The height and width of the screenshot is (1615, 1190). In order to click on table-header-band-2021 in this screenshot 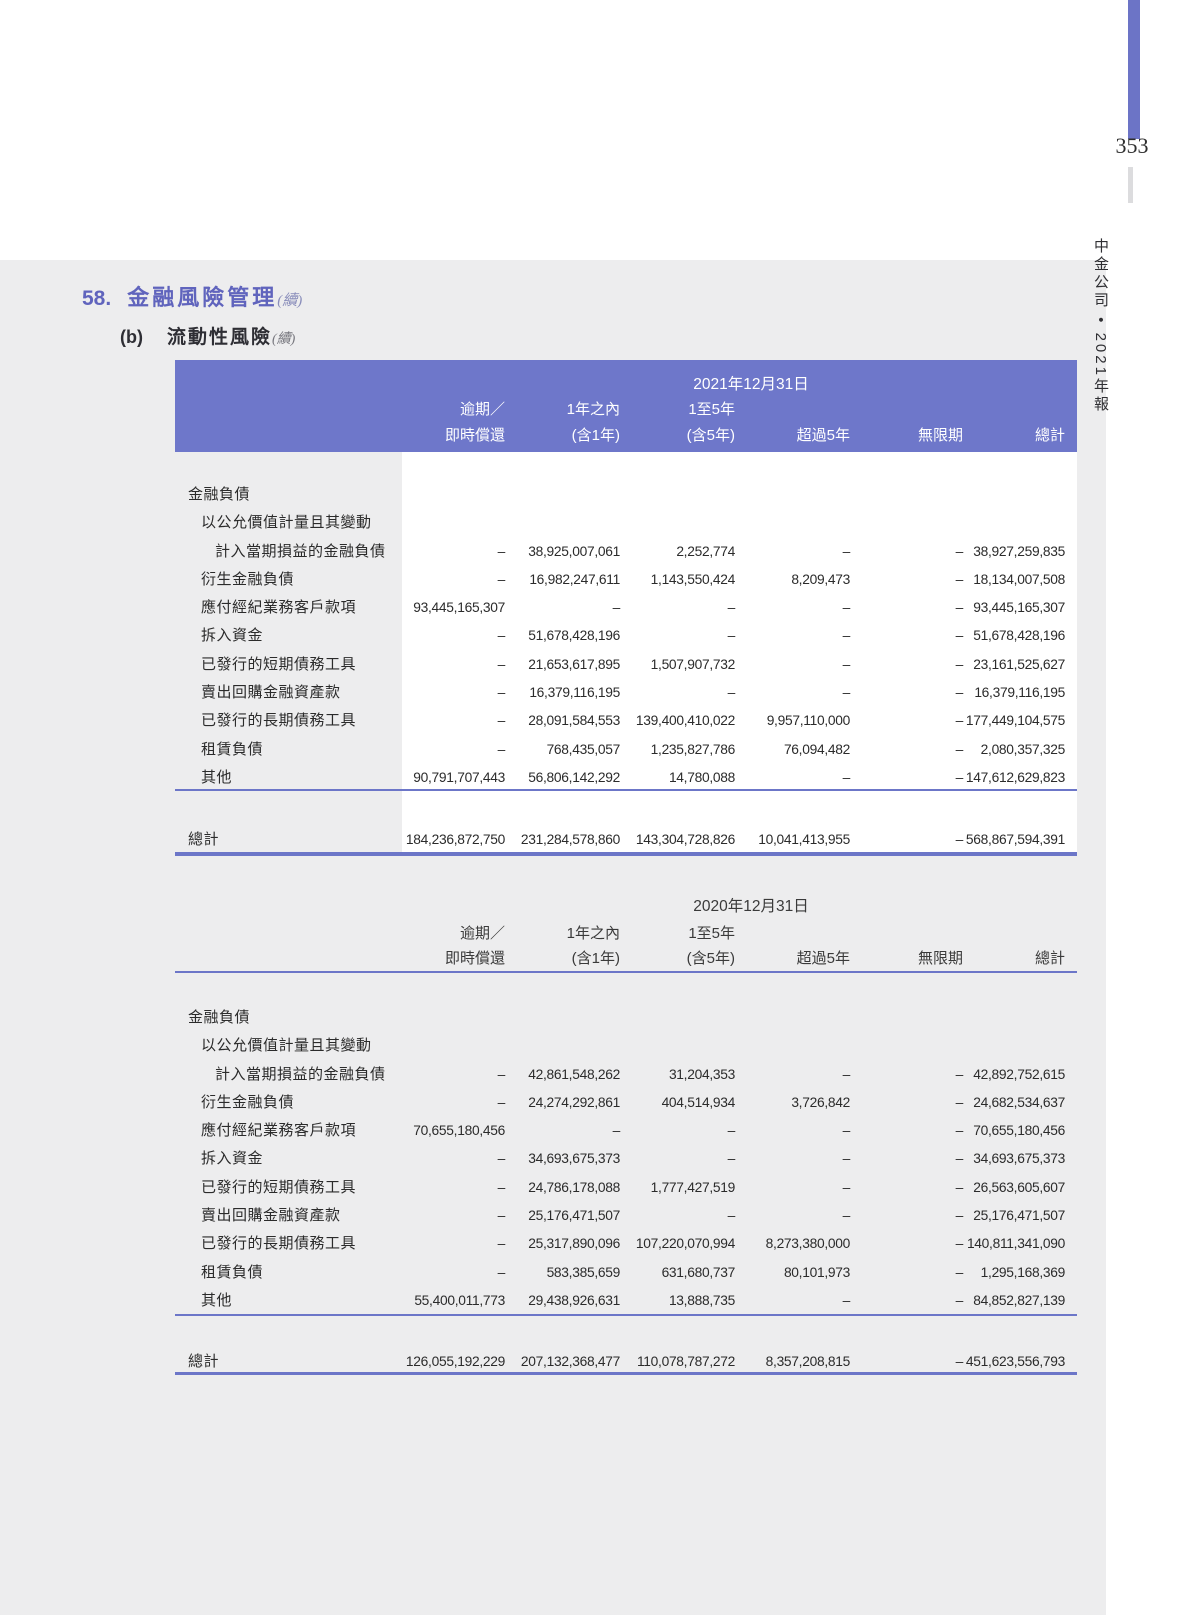, I will do `click(626, 406)`.